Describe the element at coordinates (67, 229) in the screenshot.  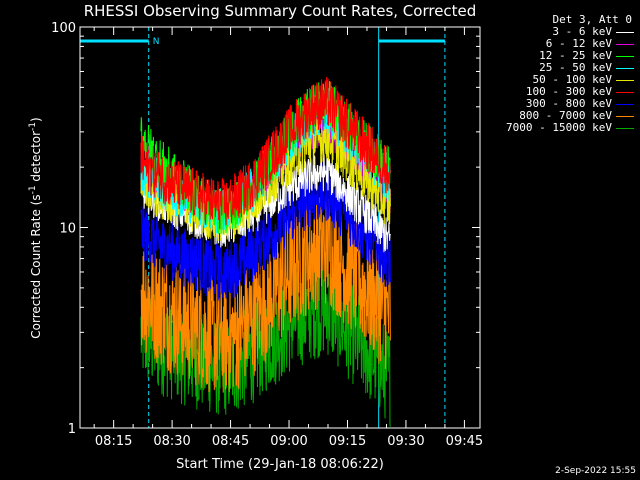
I see `y-tick-label: 10` at that location.